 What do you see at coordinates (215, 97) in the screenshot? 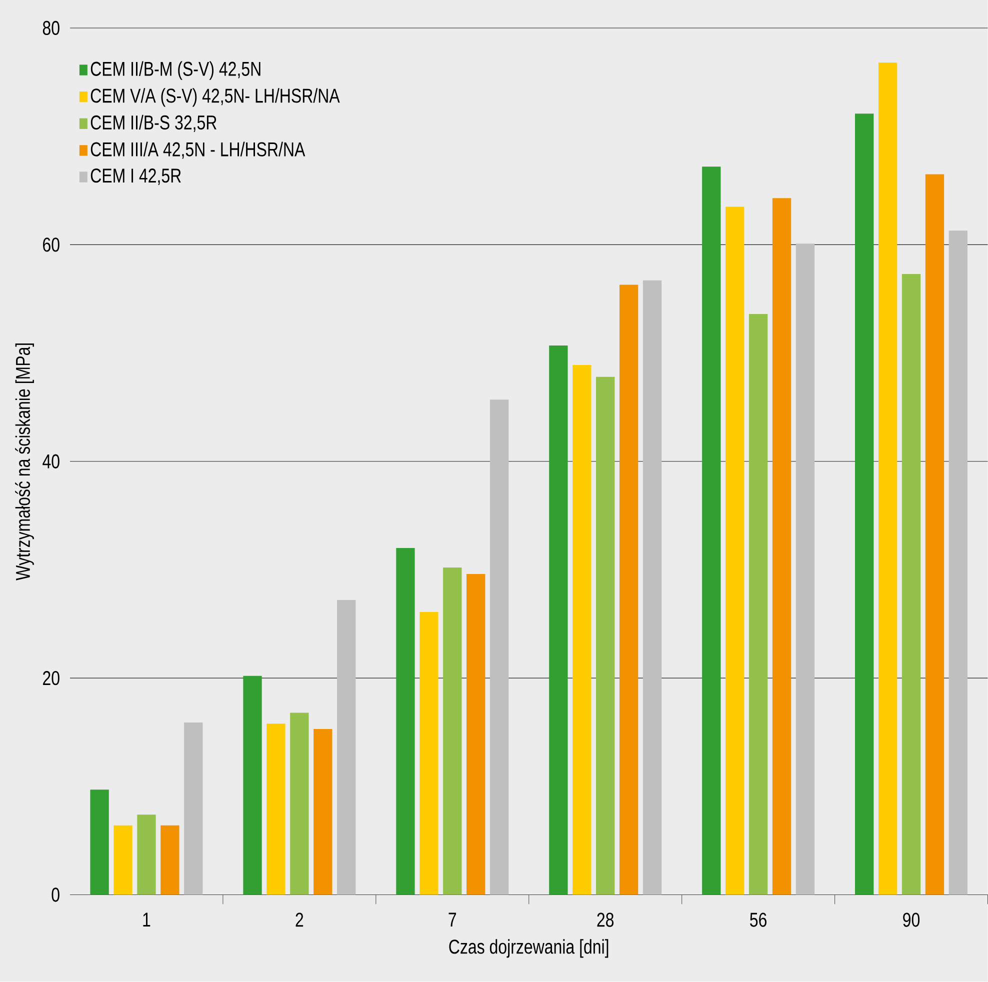
I see `legend-label: CEM V/A (S-V) 42,5N- LH/HSR/NA` at bounding box center [215, 97].